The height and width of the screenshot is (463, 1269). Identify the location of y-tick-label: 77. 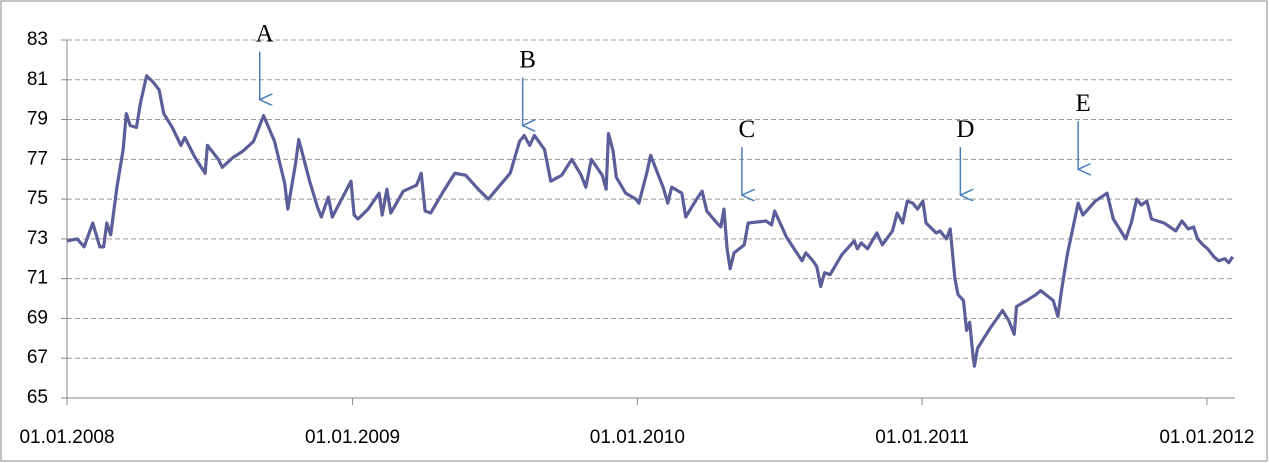
(37, 158).